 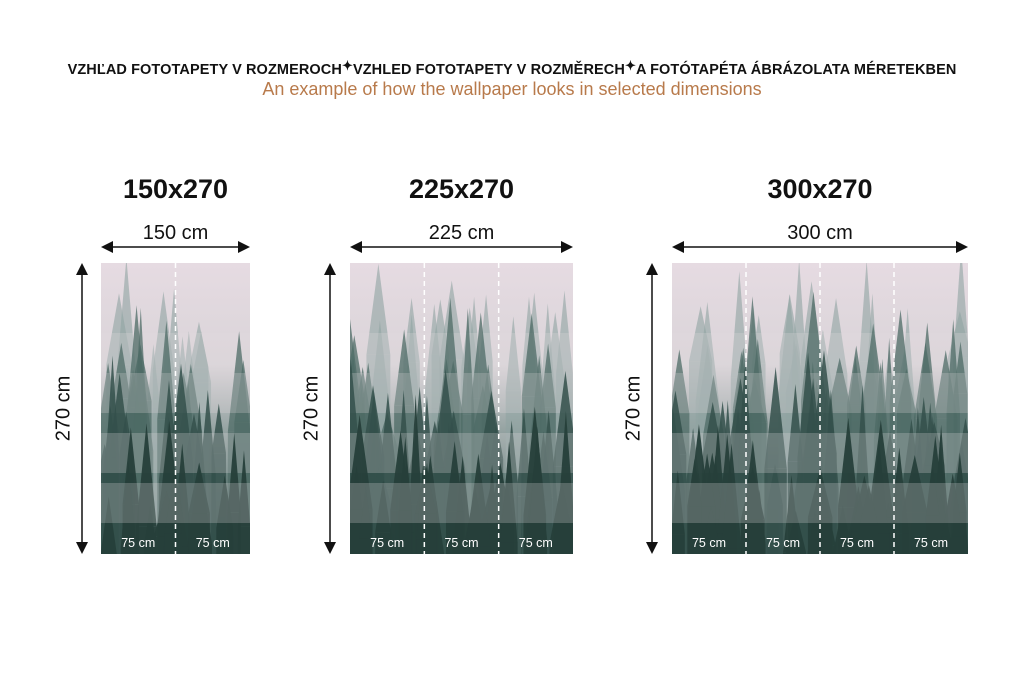 What do you see at coordinates (461, 189) in the screenshot?
I see `size-title: 225x270` at bounding box center [461, 189].